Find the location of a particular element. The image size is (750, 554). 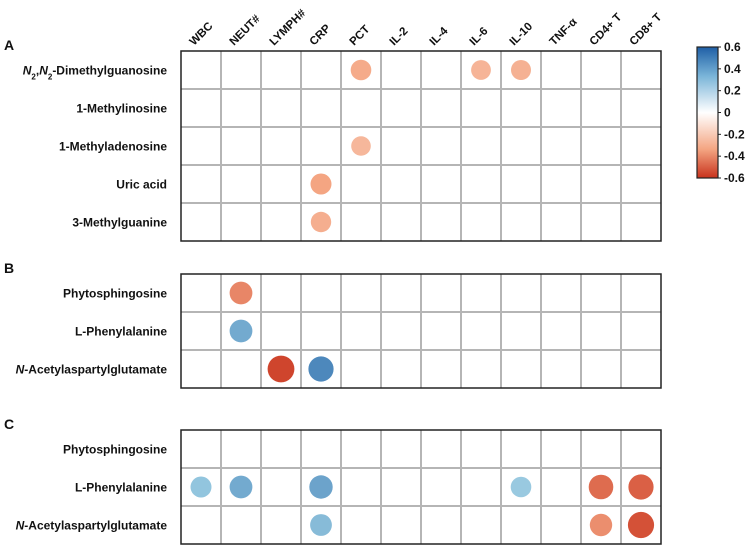

colorbar-tick-label: 0 is located at coordinates (727, 113).